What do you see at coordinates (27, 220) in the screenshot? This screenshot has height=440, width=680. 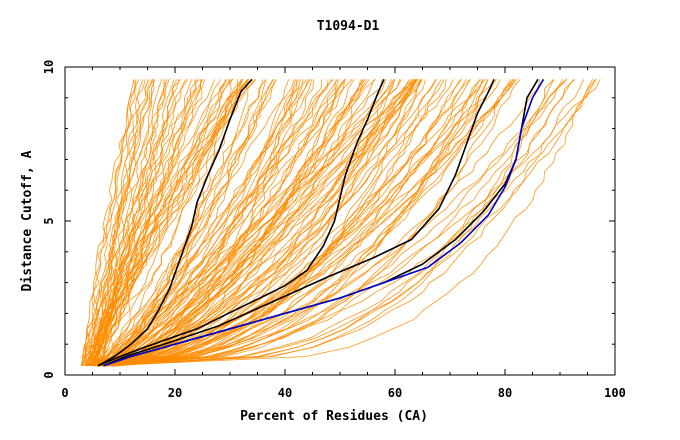 I see `y-axis-label: Distance Cutoff, A` at bounding box center [27, 220].